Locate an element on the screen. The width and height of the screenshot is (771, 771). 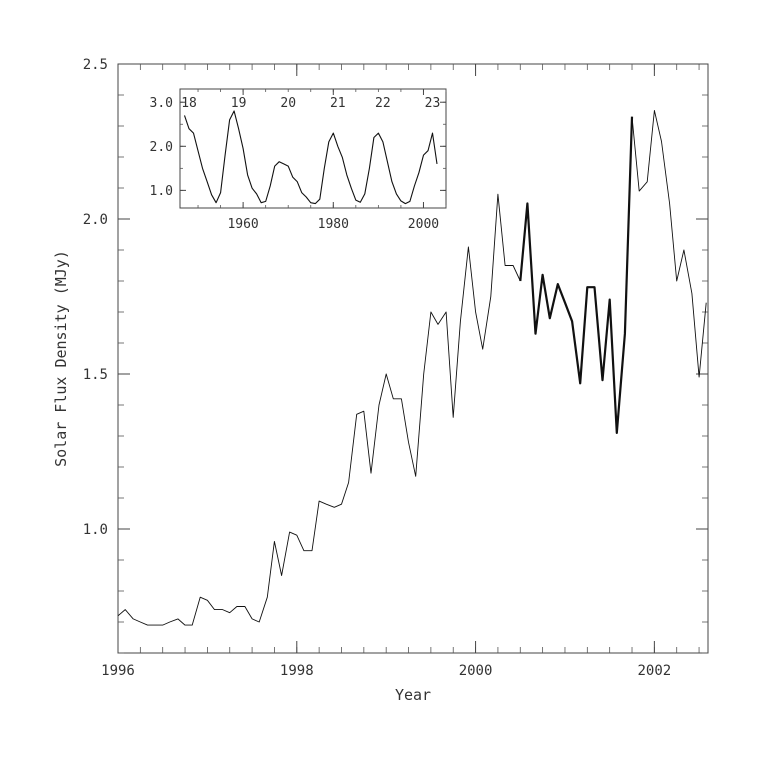
series-line-thick is located at coordinates (576, 275).